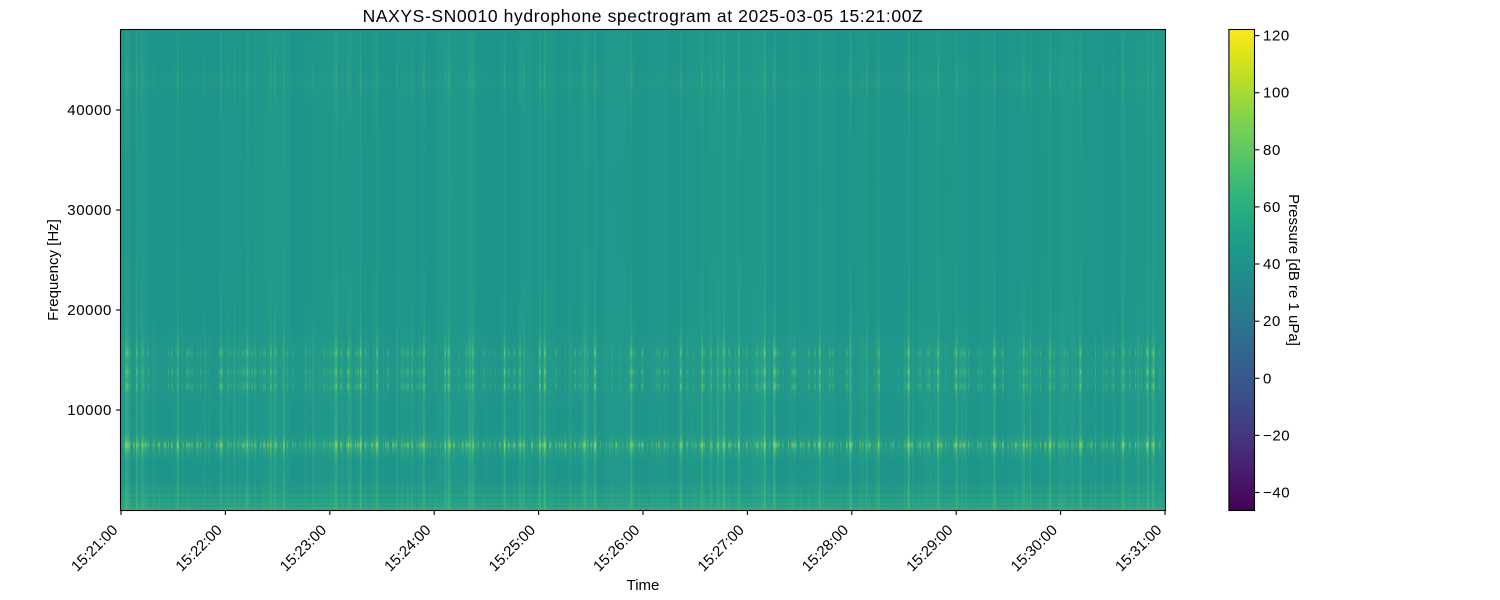  I want to click on svg-text: 20000, so click(89, 310).